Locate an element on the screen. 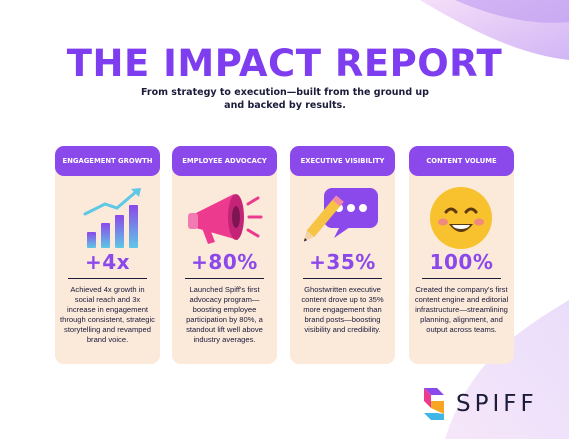  stat-value: 100% is located at coordinates (461, 262).